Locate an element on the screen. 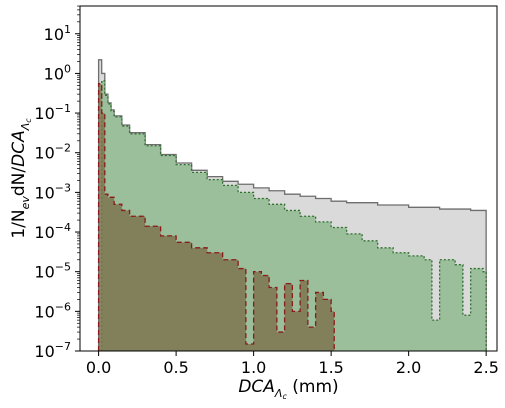 The image size is (505, 408). x-tick-label: 0.0 is located at coordinates (98, 367).